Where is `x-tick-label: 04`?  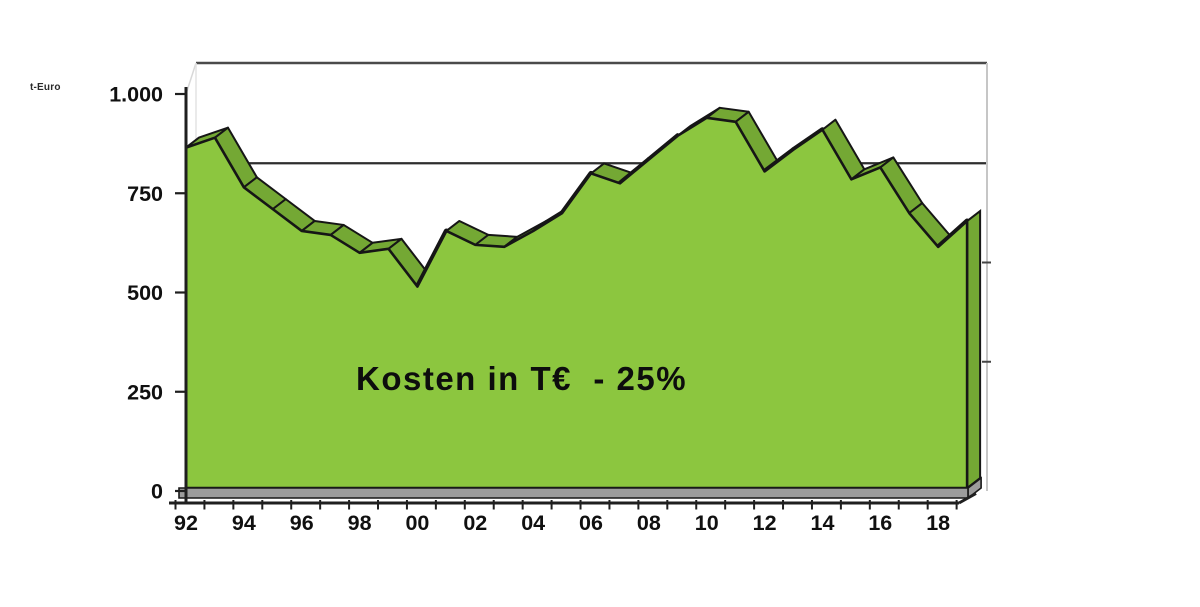 x-tick-label: 04 is located at coordinates (533, 523).